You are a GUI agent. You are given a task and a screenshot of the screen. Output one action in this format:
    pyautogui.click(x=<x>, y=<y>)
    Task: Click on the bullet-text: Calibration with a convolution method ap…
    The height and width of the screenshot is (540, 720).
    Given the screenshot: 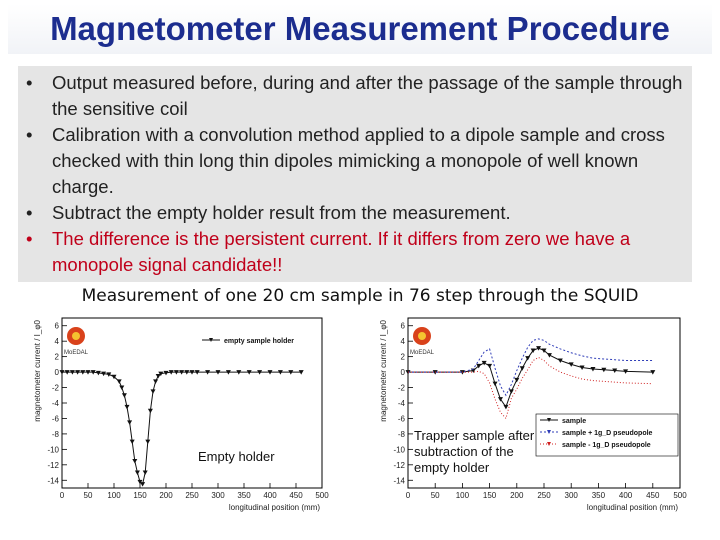 What is the action you would take?
    pyautogui.click(x=358, y=160)
    